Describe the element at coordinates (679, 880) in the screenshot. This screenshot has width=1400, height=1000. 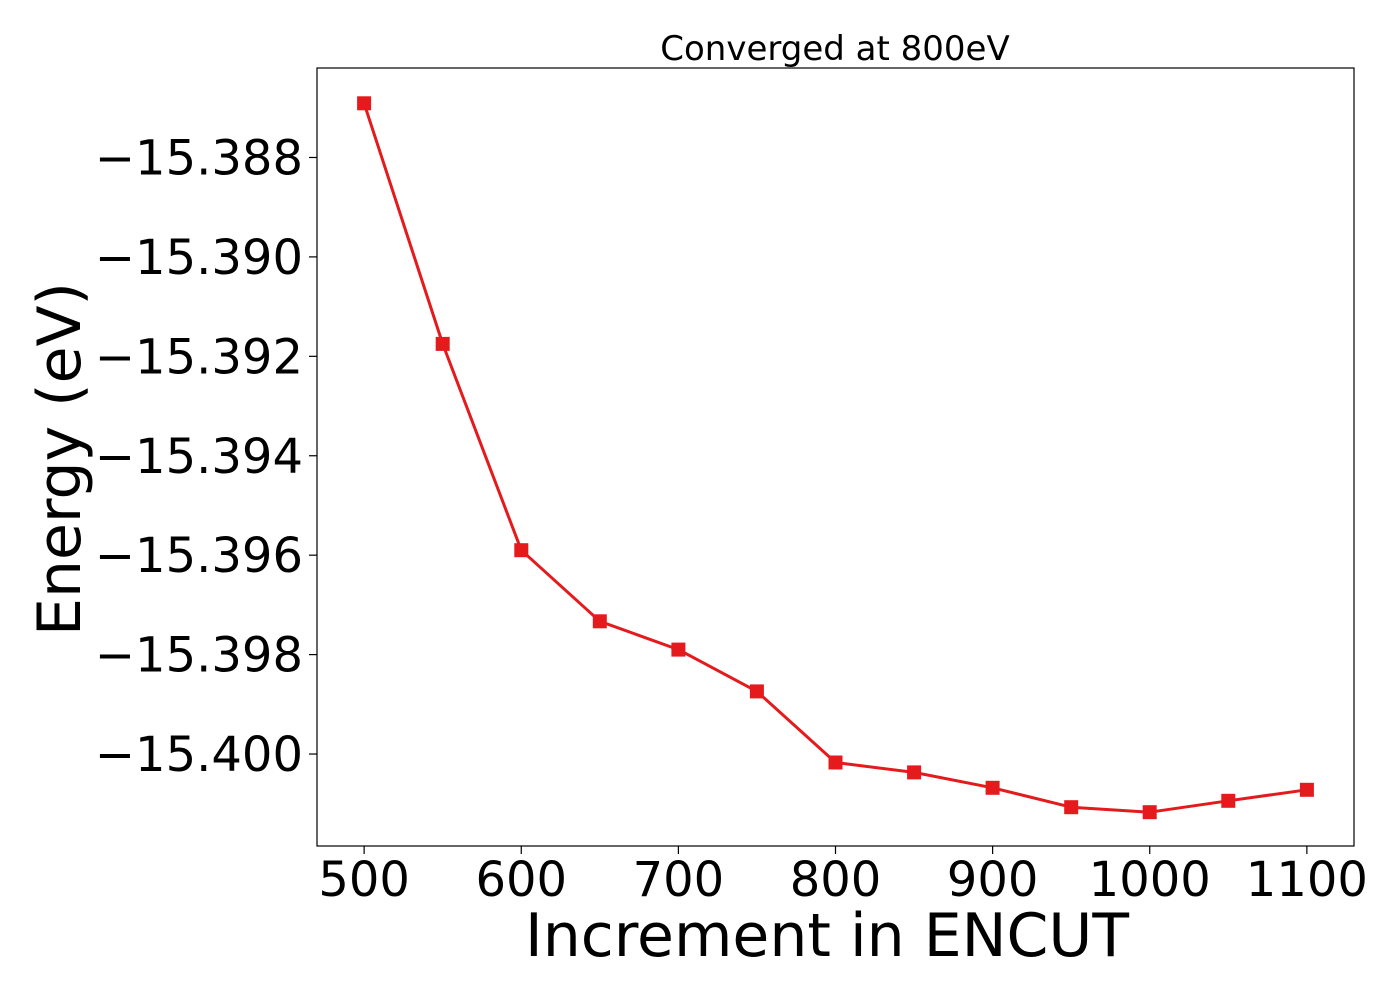
I see `x-tick-label: 700` at that location.